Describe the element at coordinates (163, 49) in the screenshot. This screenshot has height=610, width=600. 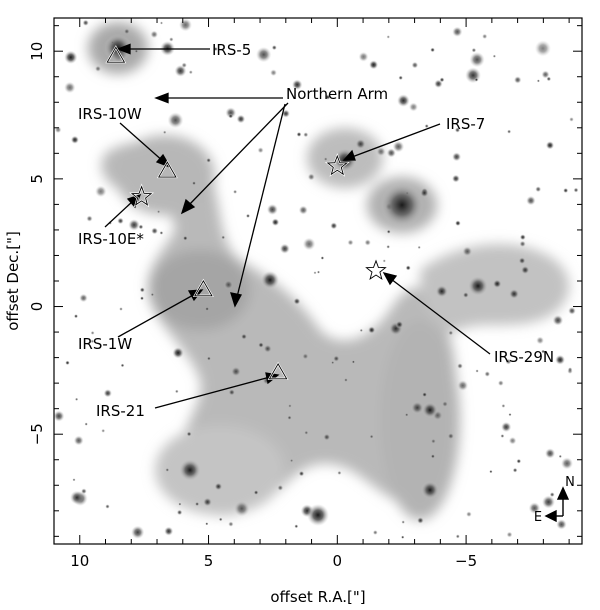
I see `irs5-arrow` at that location.